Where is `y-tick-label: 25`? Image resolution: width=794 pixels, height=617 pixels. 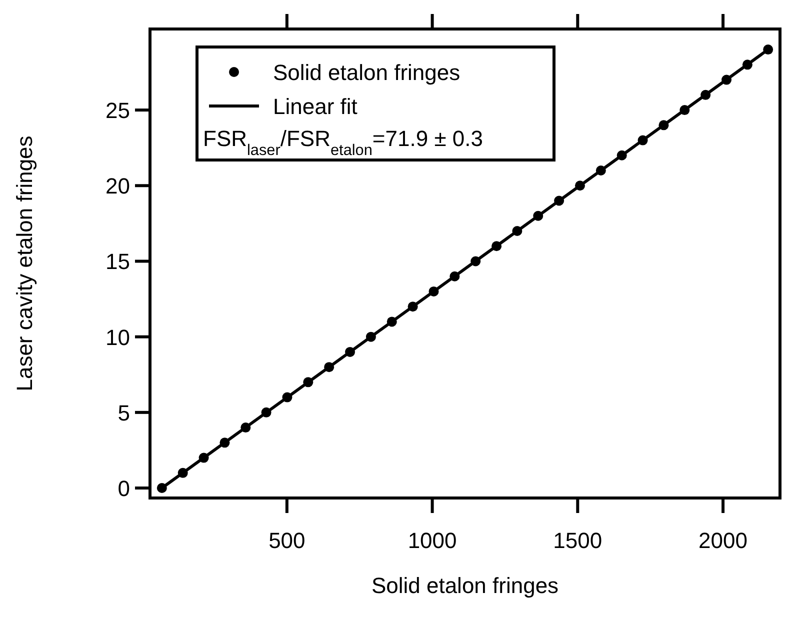 y-tick-label: 25 is located at coordinates (118, 111).